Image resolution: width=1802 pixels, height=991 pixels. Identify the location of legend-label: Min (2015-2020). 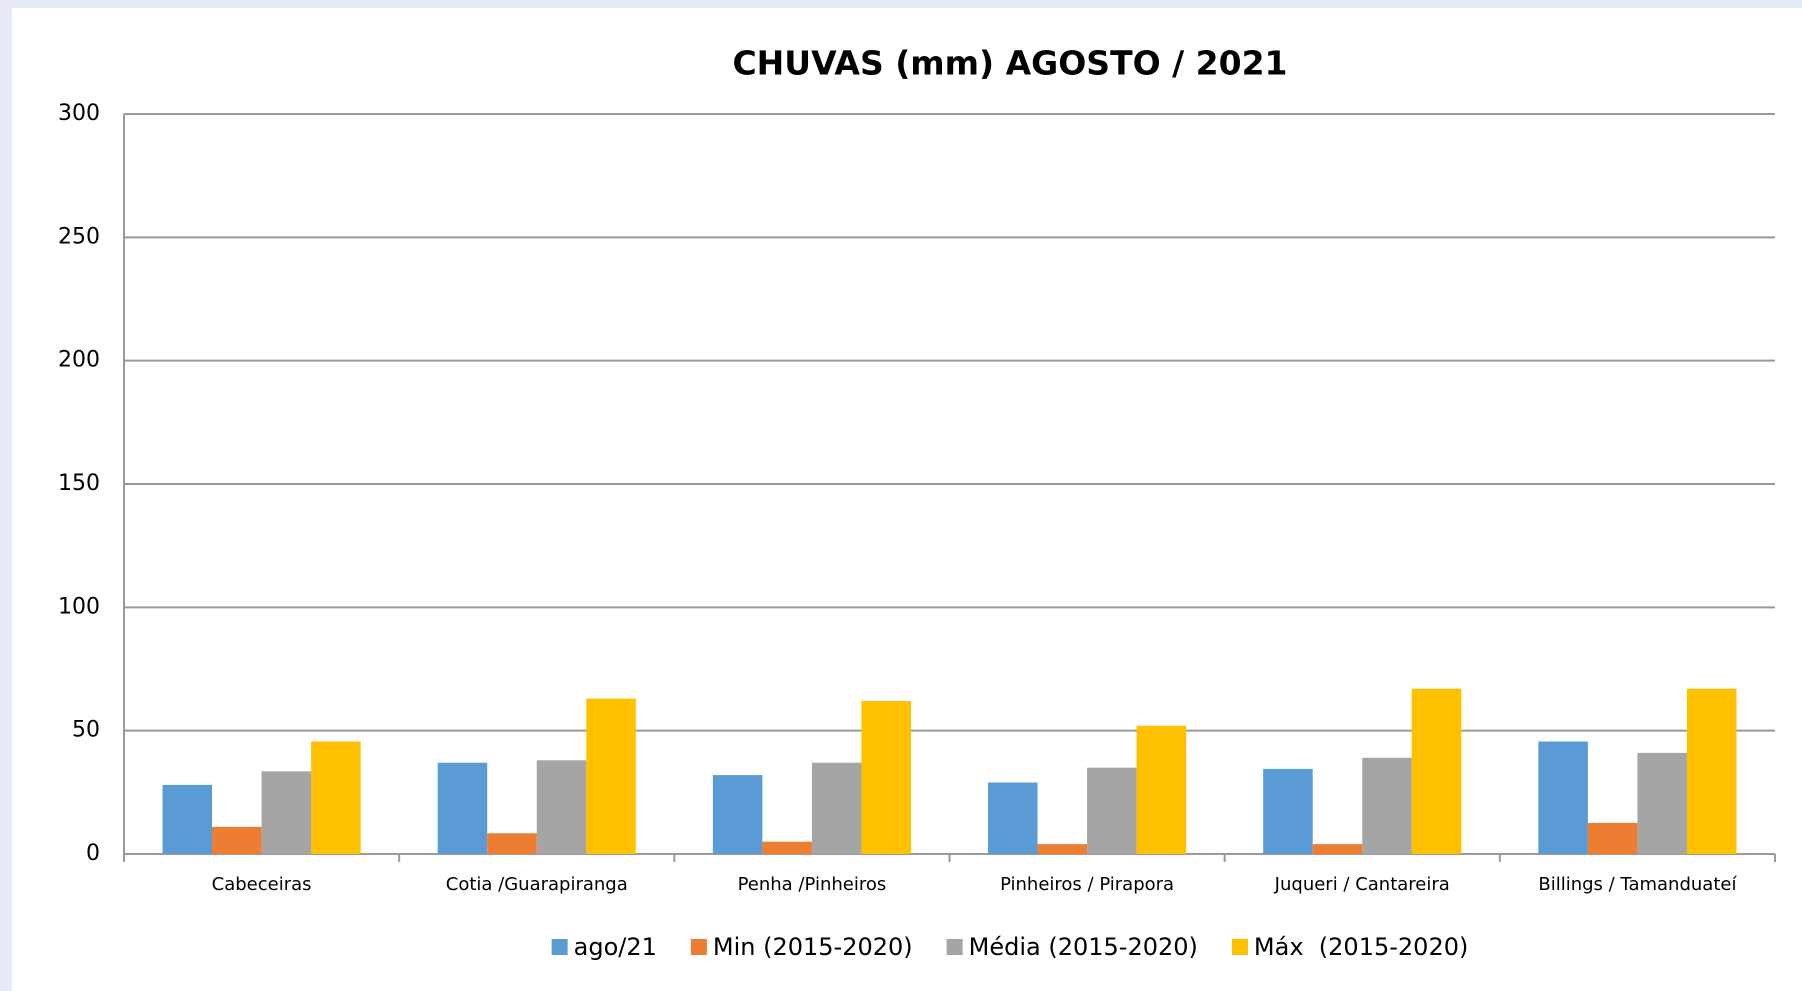
(813, 947).